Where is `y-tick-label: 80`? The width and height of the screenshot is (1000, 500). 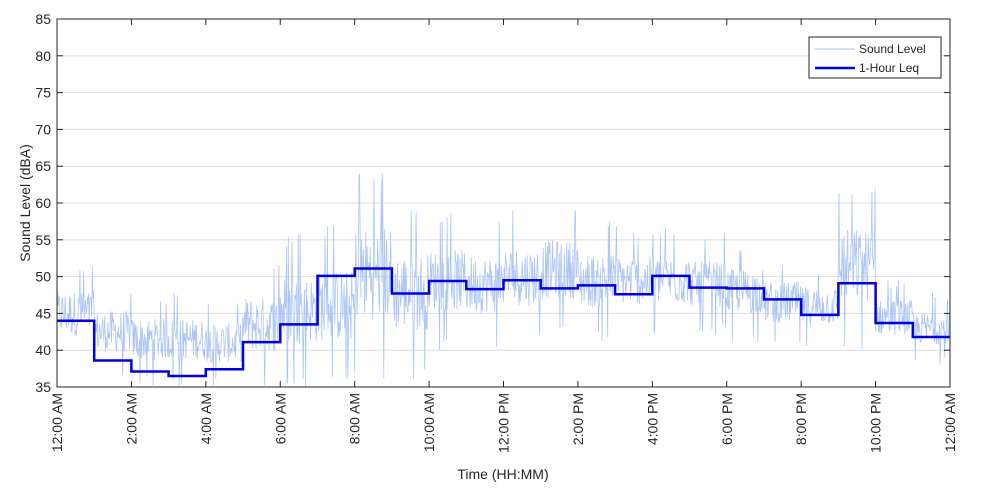 y-tick-label: 80 is located at coordinates (43, 56).